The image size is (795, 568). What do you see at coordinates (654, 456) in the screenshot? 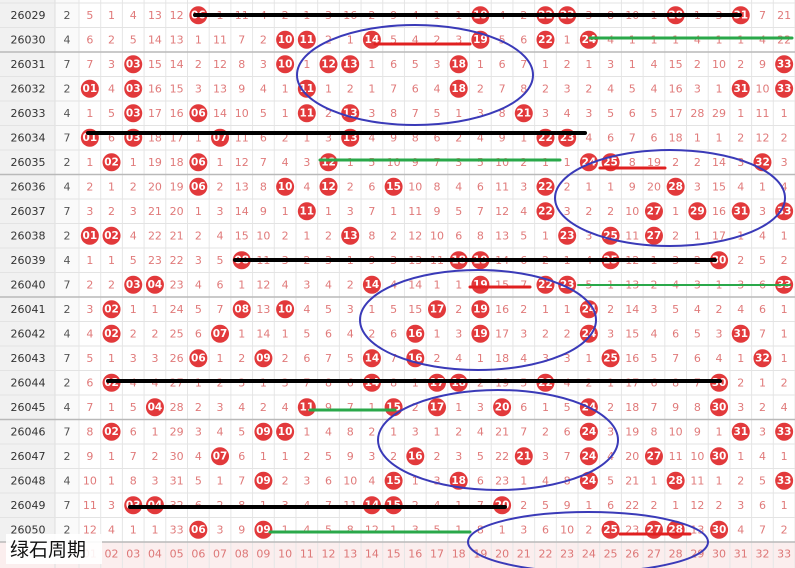
I see `ball-number: 27` at bounding box center [654, 456].